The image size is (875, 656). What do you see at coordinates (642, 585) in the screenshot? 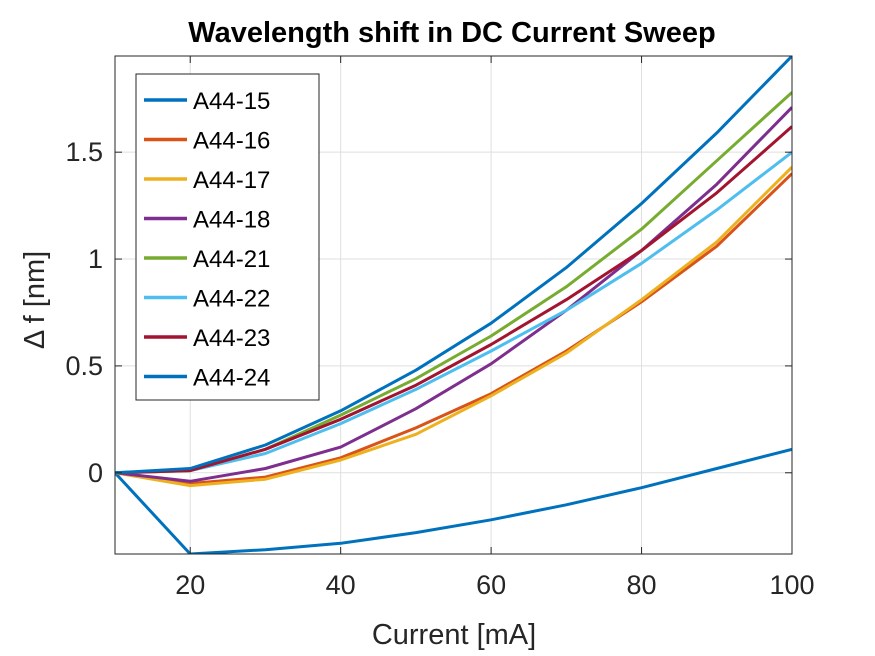
I see `x-tick-label: 80` at bounding box center [642, 585].